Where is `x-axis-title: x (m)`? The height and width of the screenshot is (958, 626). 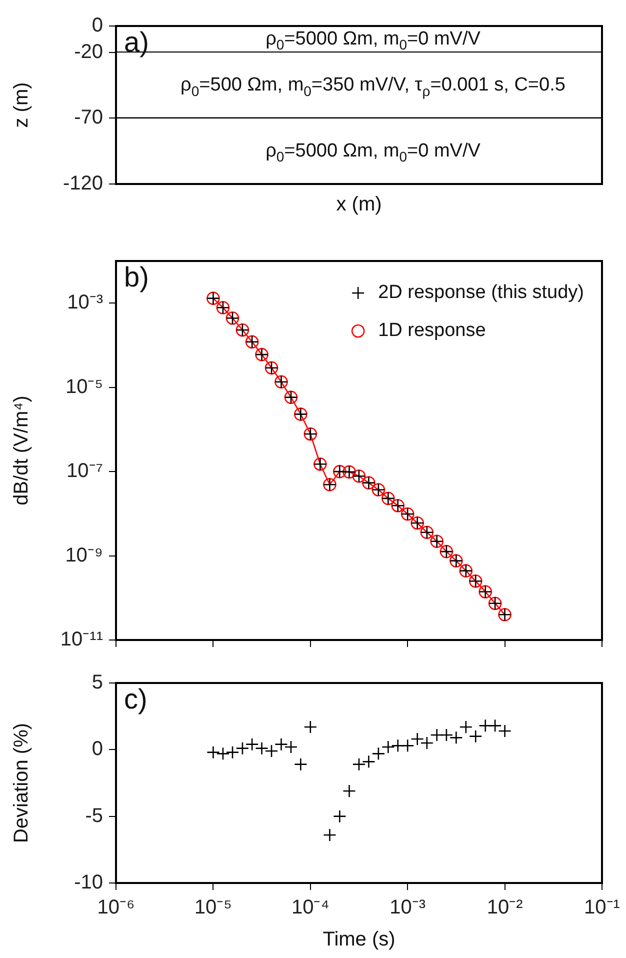
x-axis-title: x (m) is located at coordinates (359, 205).